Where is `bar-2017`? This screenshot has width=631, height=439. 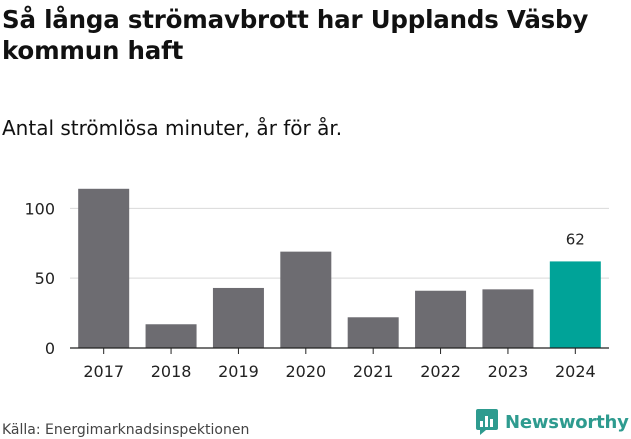
bar-2017 is located at coordinates (104, 268).